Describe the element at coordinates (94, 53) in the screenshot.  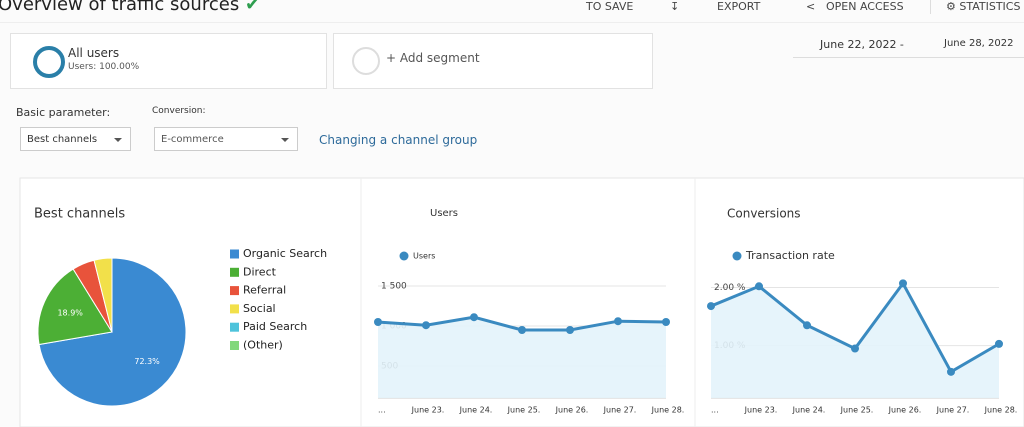
I see `segment-name: All users` at that location.